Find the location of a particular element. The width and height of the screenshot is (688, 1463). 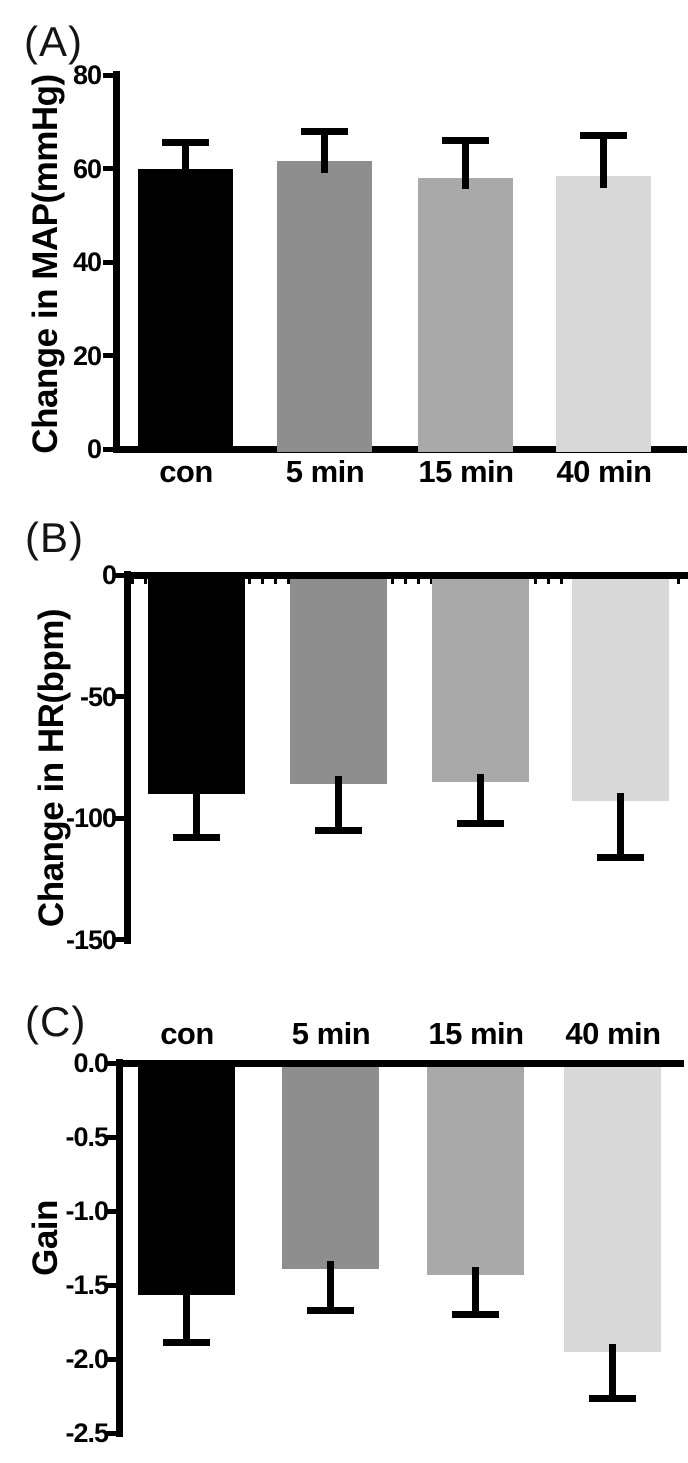

panel-b-y-tick--100 is located at coordinates (119, 818).